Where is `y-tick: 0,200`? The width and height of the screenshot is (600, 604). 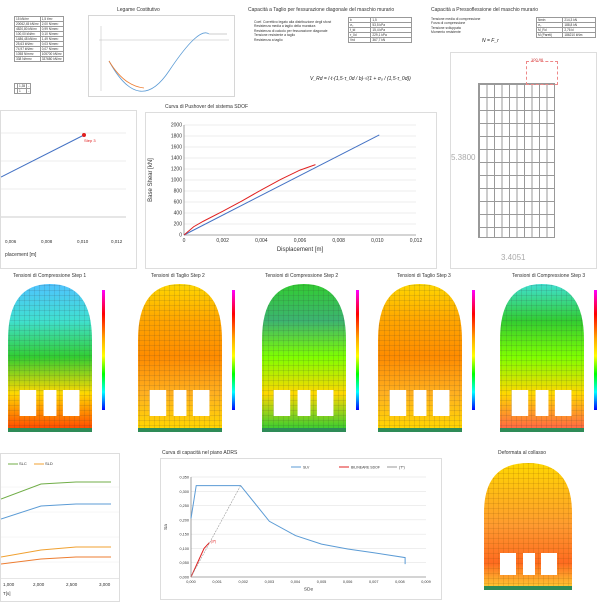
y-tick: 0,200 is located at coordinates (184, 520).